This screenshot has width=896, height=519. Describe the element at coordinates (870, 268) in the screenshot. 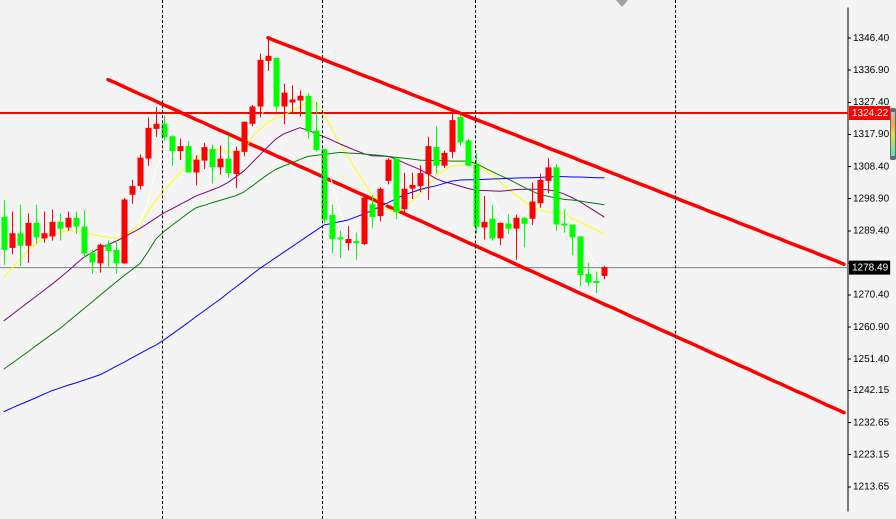

I see `ref-line-label: 1278.49` at that location.